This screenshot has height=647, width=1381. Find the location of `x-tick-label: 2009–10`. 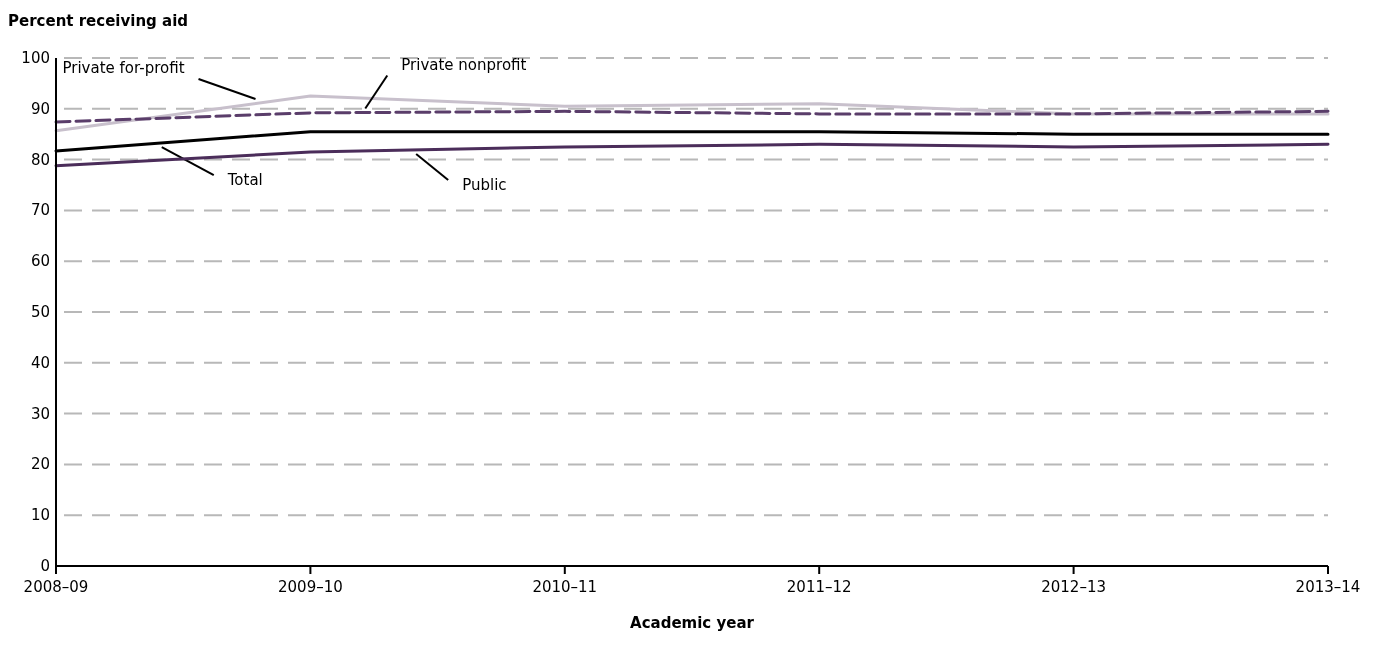

x-tick-label: 2009–10 is located at coordinates (310, 587).